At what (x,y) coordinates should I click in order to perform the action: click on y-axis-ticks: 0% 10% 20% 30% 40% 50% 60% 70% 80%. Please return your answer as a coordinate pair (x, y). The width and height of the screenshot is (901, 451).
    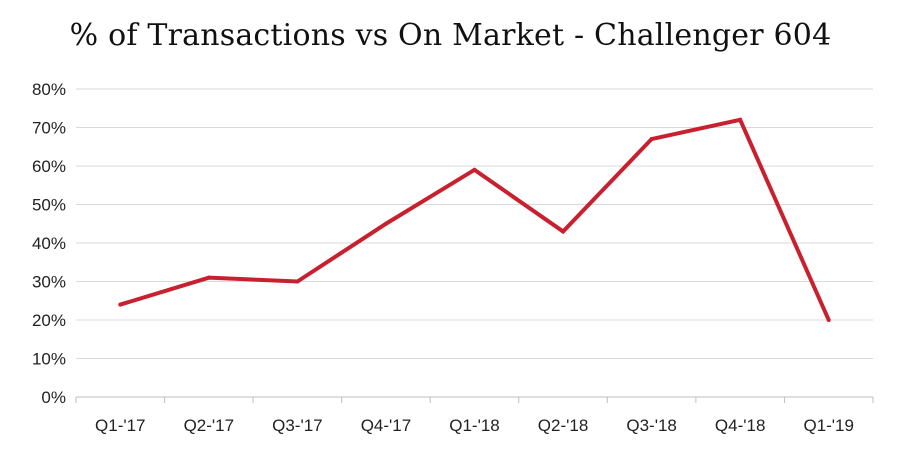
    Looking at the image, I should click on (49, 243).